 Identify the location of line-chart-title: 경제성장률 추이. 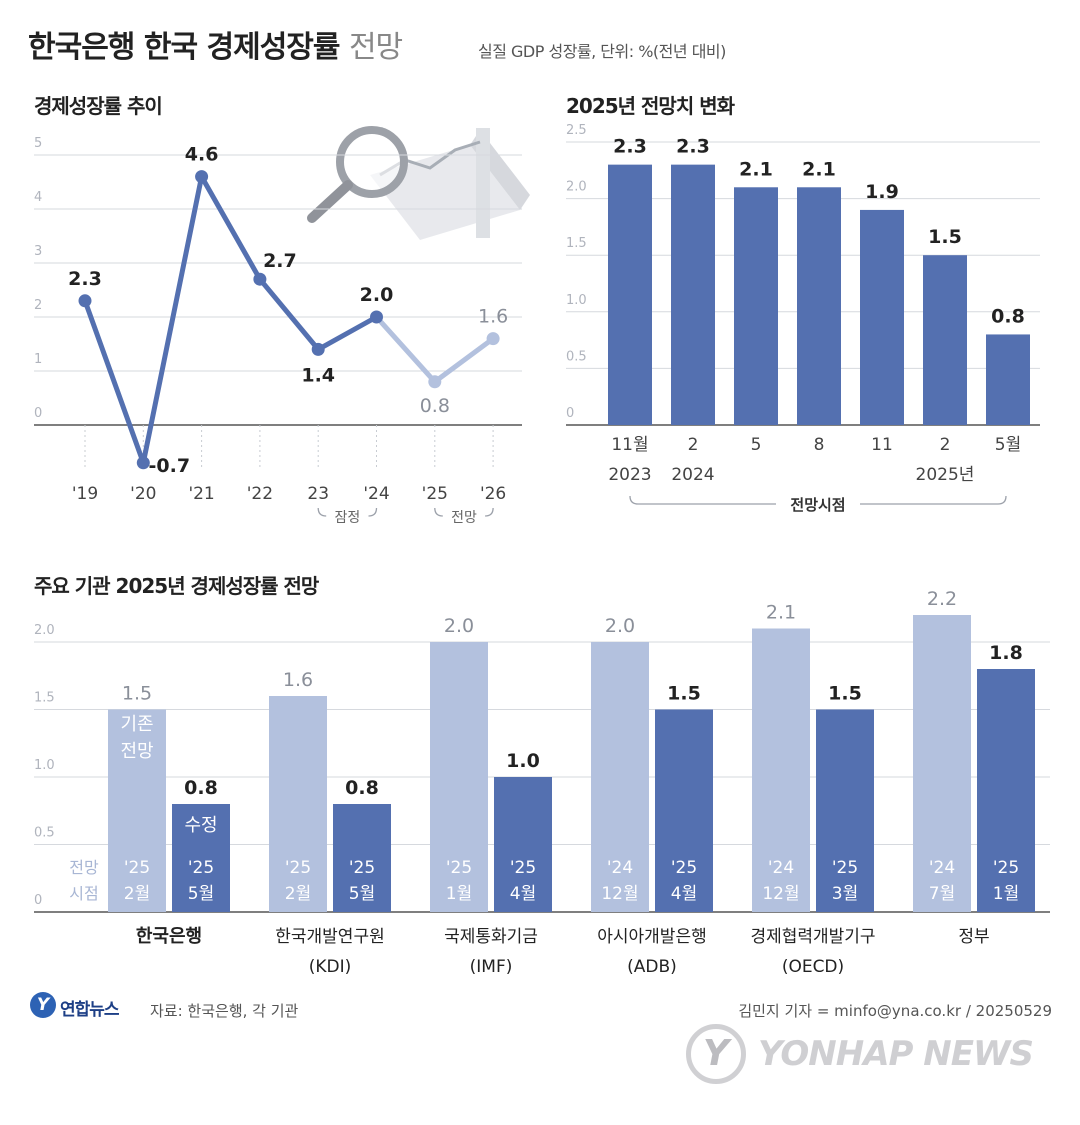
(98, 106).